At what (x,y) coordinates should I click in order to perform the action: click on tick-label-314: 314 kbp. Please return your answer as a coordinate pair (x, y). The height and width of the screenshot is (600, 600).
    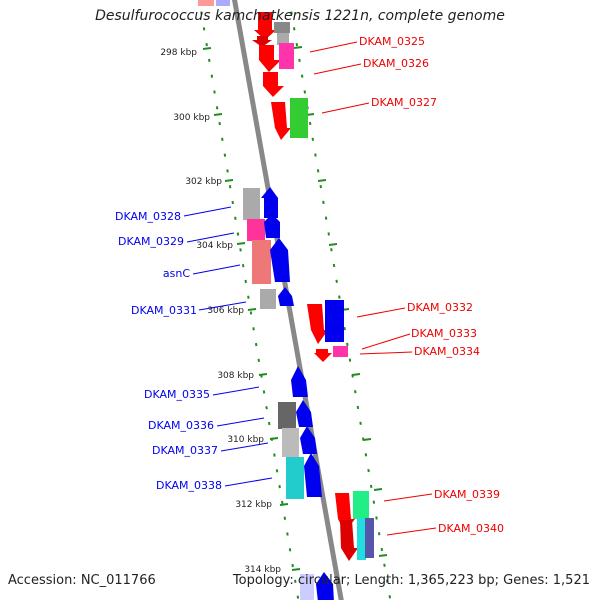
    Looking at the image, I should click on (262, 570).